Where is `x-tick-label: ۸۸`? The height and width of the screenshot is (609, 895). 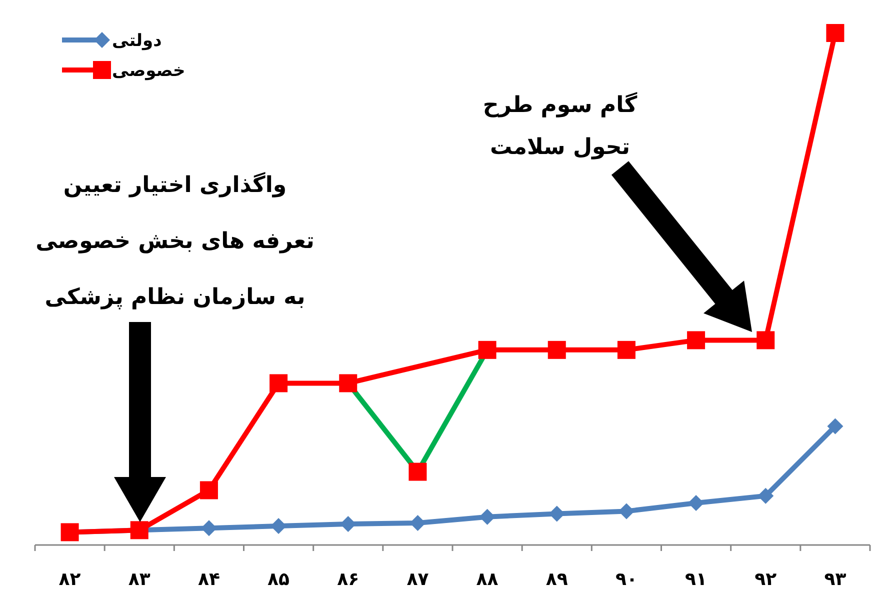 x-tick-label: ۸۸ is located at coordinates (487, 579).